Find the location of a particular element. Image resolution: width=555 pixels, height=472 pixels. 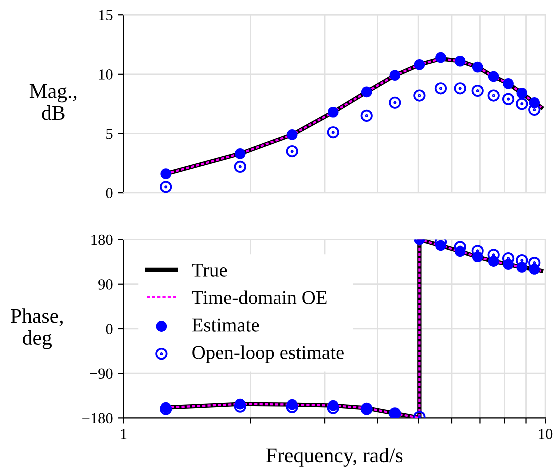

y-tick-label: −180 is located at coordinates (97, 418).